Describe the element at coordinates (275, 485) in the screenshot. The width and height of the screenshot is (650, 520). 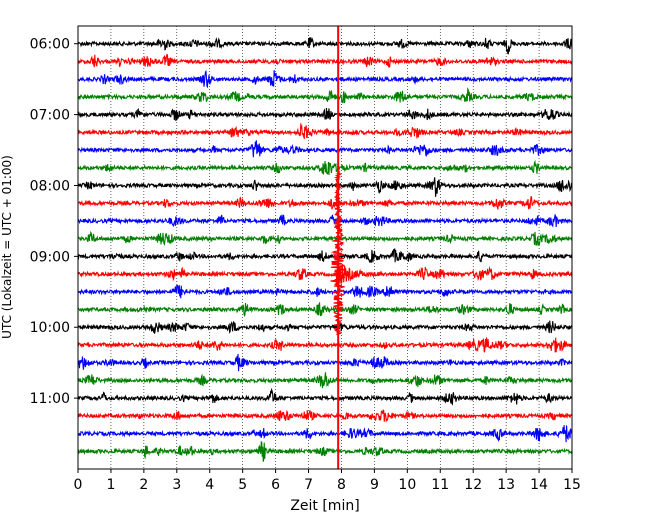
I see `x-tick-label: 6` at that location.